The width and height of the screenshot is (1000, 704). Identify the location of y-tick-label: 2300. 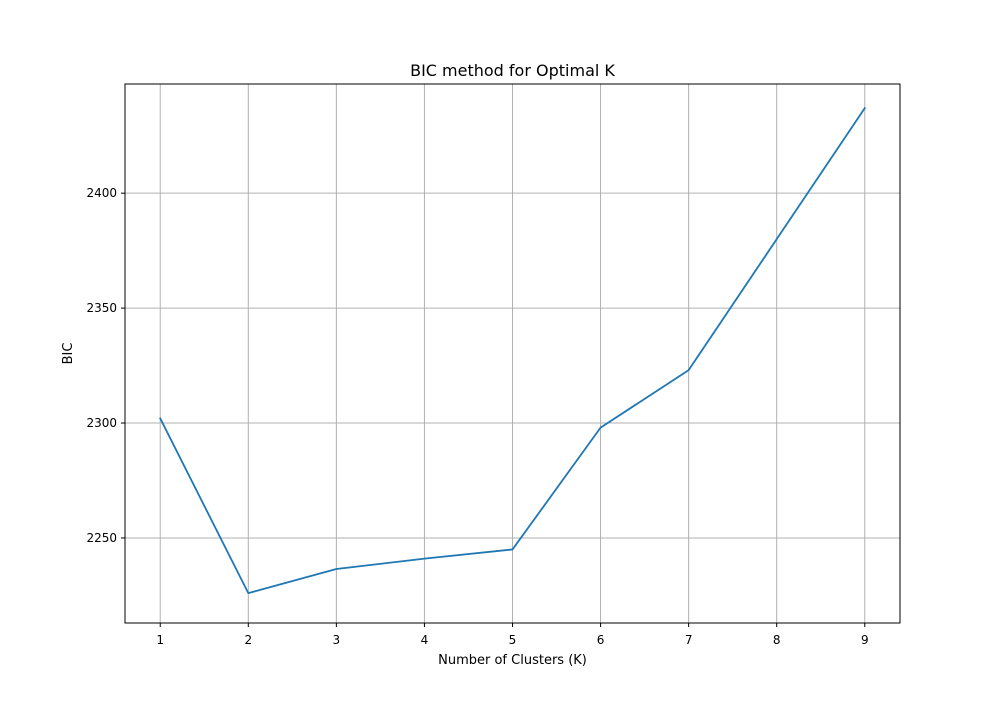
(101, 423).